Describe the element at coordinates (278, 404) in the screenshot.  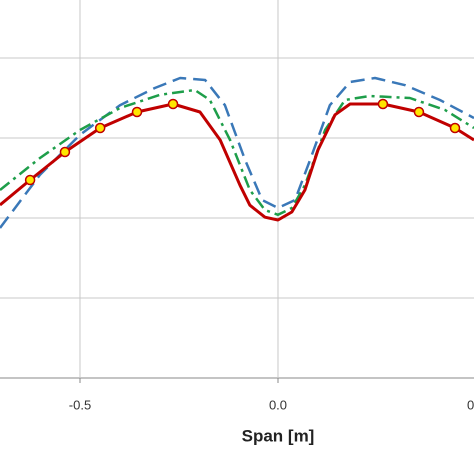
I see `x-tick-label: 0.0` at that location.